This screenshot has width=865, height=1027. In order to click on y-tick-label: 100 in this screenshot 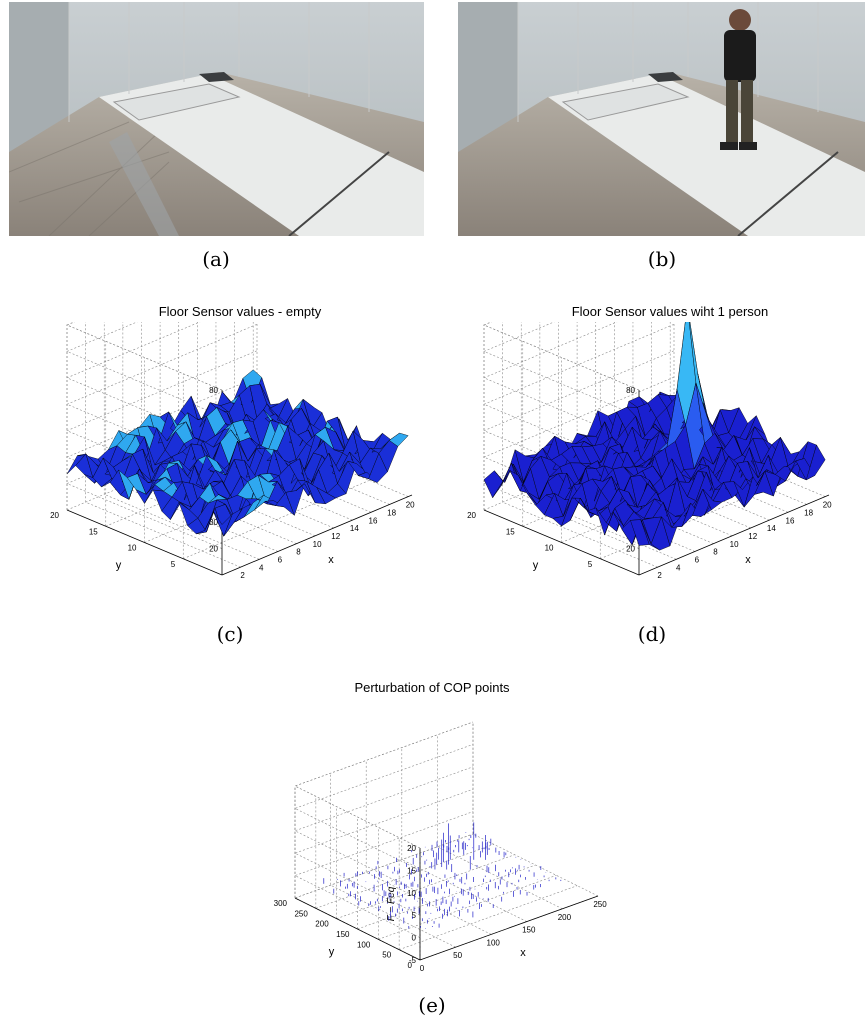, I will do `click(364, 944)`.